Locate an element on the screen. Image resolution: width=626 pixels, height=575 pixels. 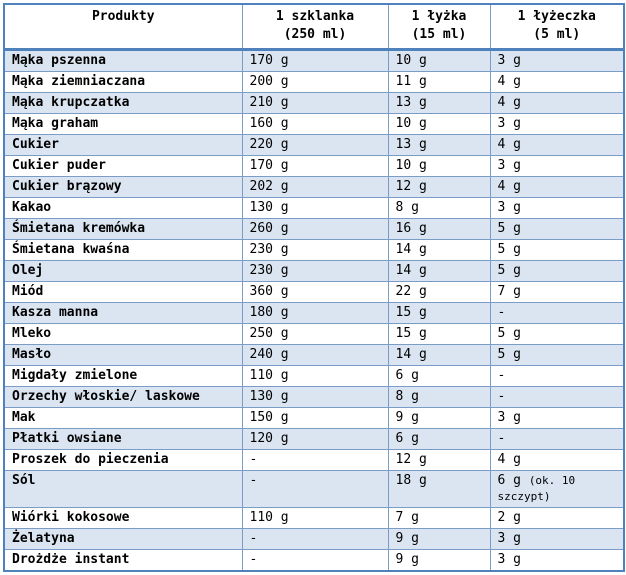
product-cell: Migdały zmielone is located at coordinates (123, 376).